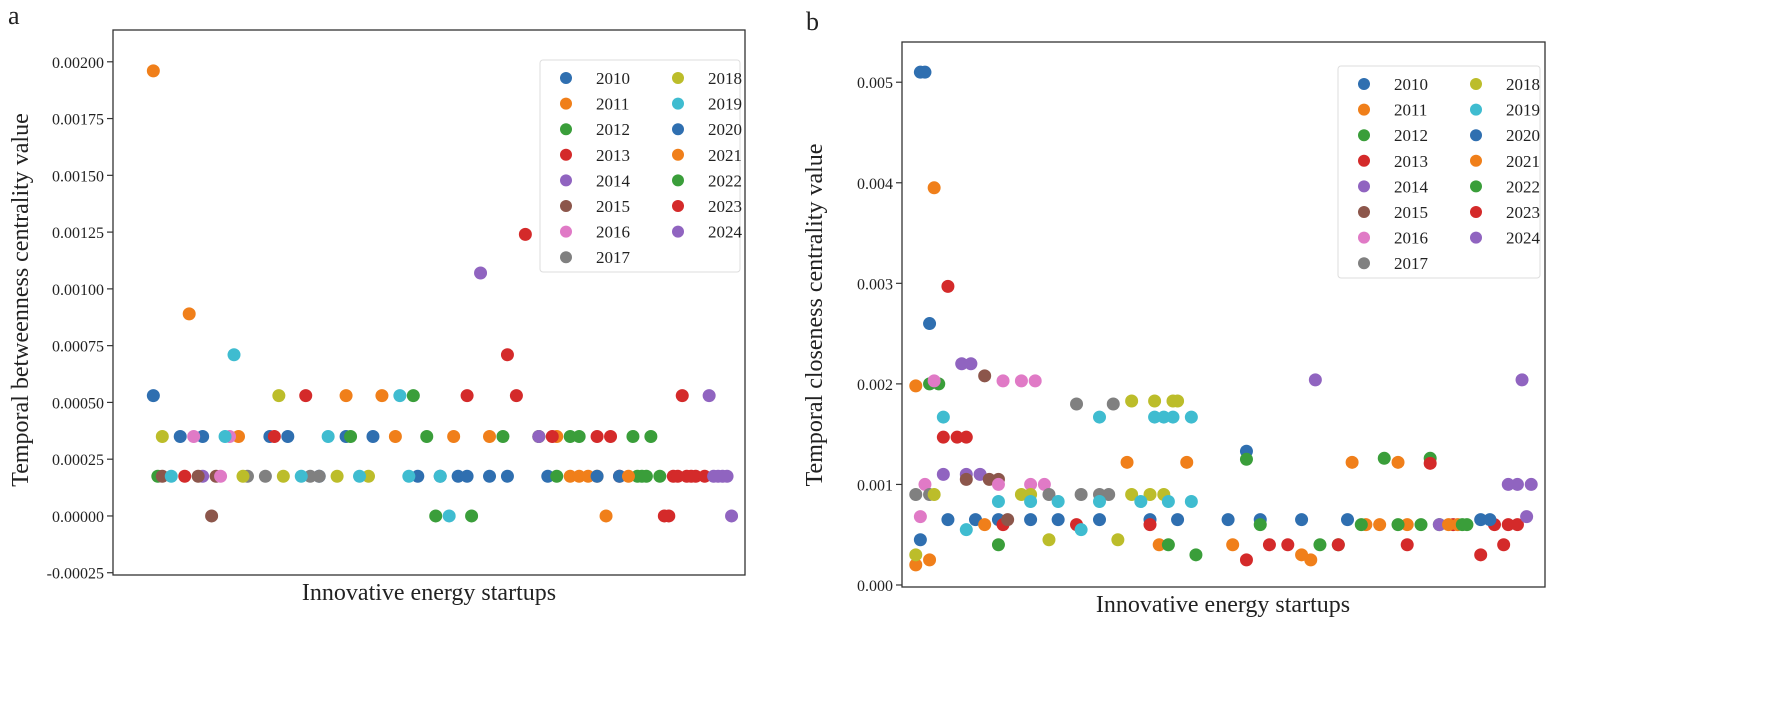 The image size is (1772, 705). Describe the element at coordinates (613, 206) in the screenshot. I see `legend-label: 2015` at that location.